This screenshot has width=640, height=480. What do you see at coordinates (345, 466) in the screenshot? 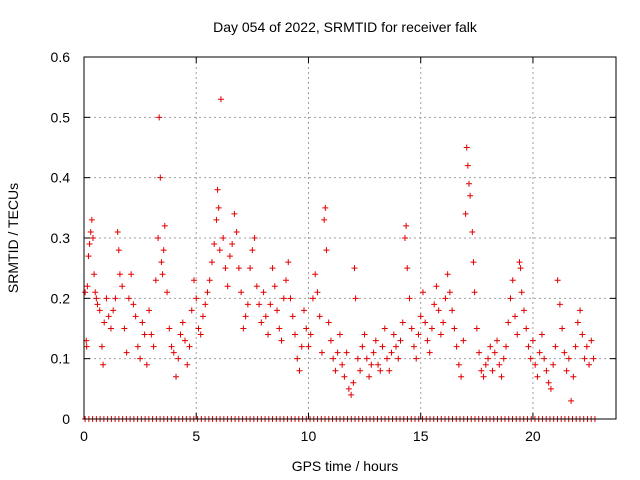
I see `x-axis-label: GPS time / hours` at bounding box center [345, 466].